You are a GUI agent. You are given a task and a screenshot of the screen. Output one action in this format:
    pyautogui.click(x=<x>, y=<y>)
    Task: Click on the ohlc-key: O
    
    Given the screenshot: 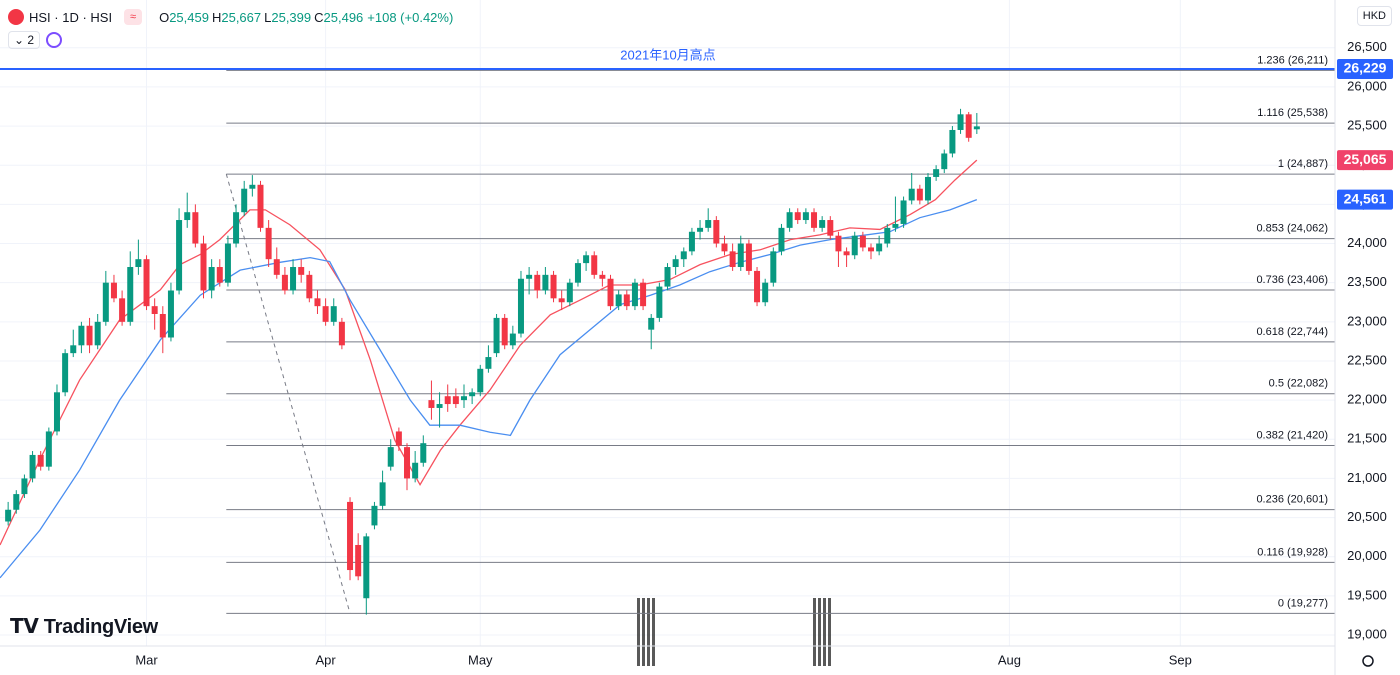 What is the action you would take?
    pyautogui.click(x=164, y=17)
    